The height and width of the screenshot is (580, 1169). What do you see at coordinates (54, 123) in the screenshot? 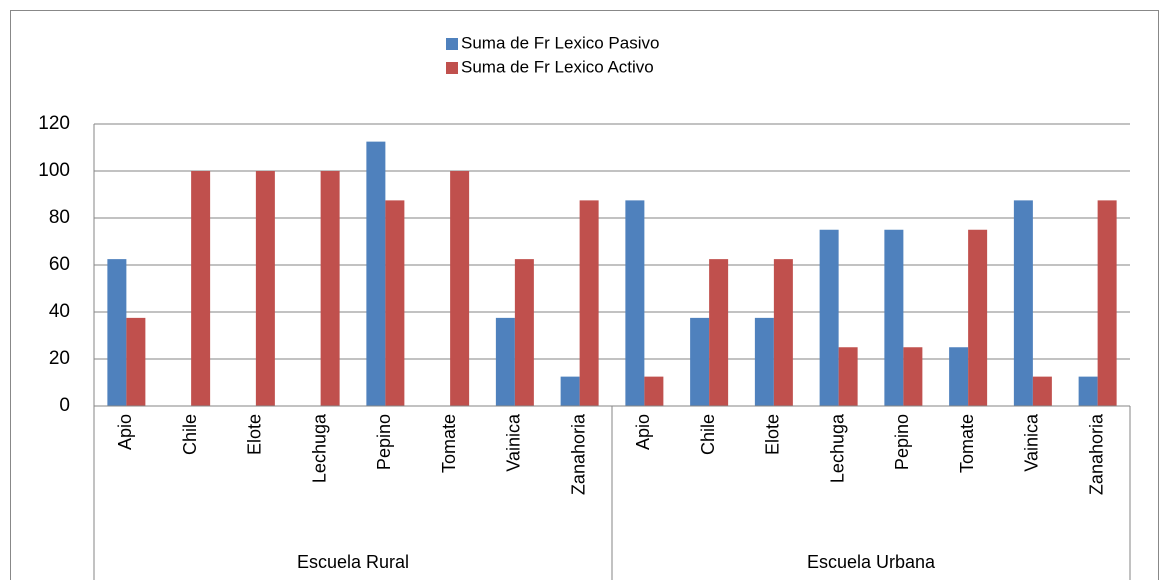
I see `y-tick-label: 120` at bounding box center [54, 123].